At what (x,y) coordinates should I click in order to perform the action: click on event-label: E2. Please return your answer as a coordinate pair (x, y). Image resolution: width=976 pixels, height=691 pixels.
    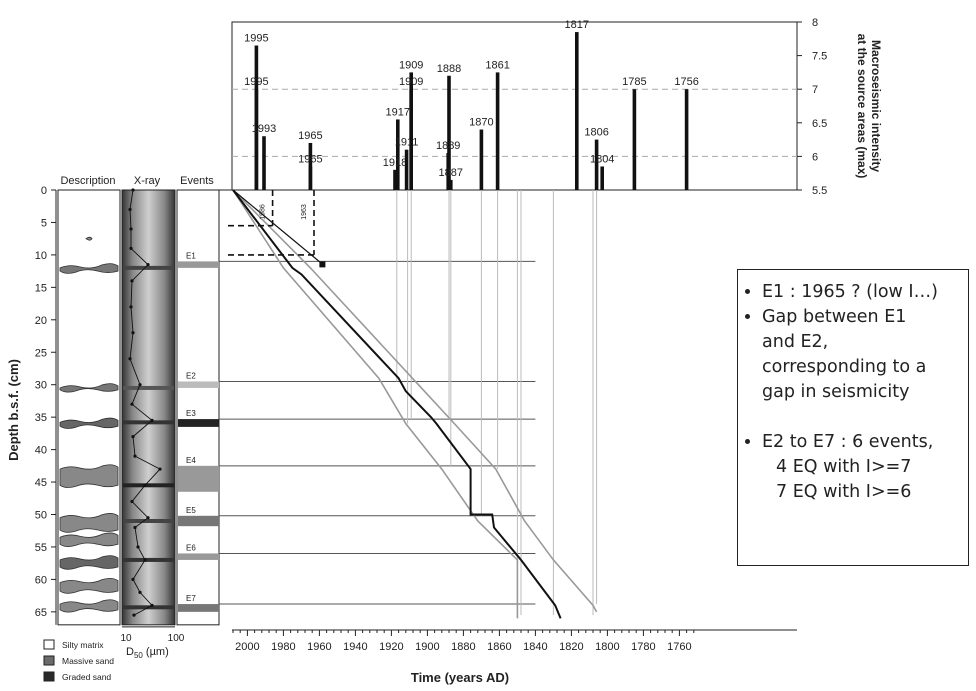
    Looking at the image, I should click on (191, 375).